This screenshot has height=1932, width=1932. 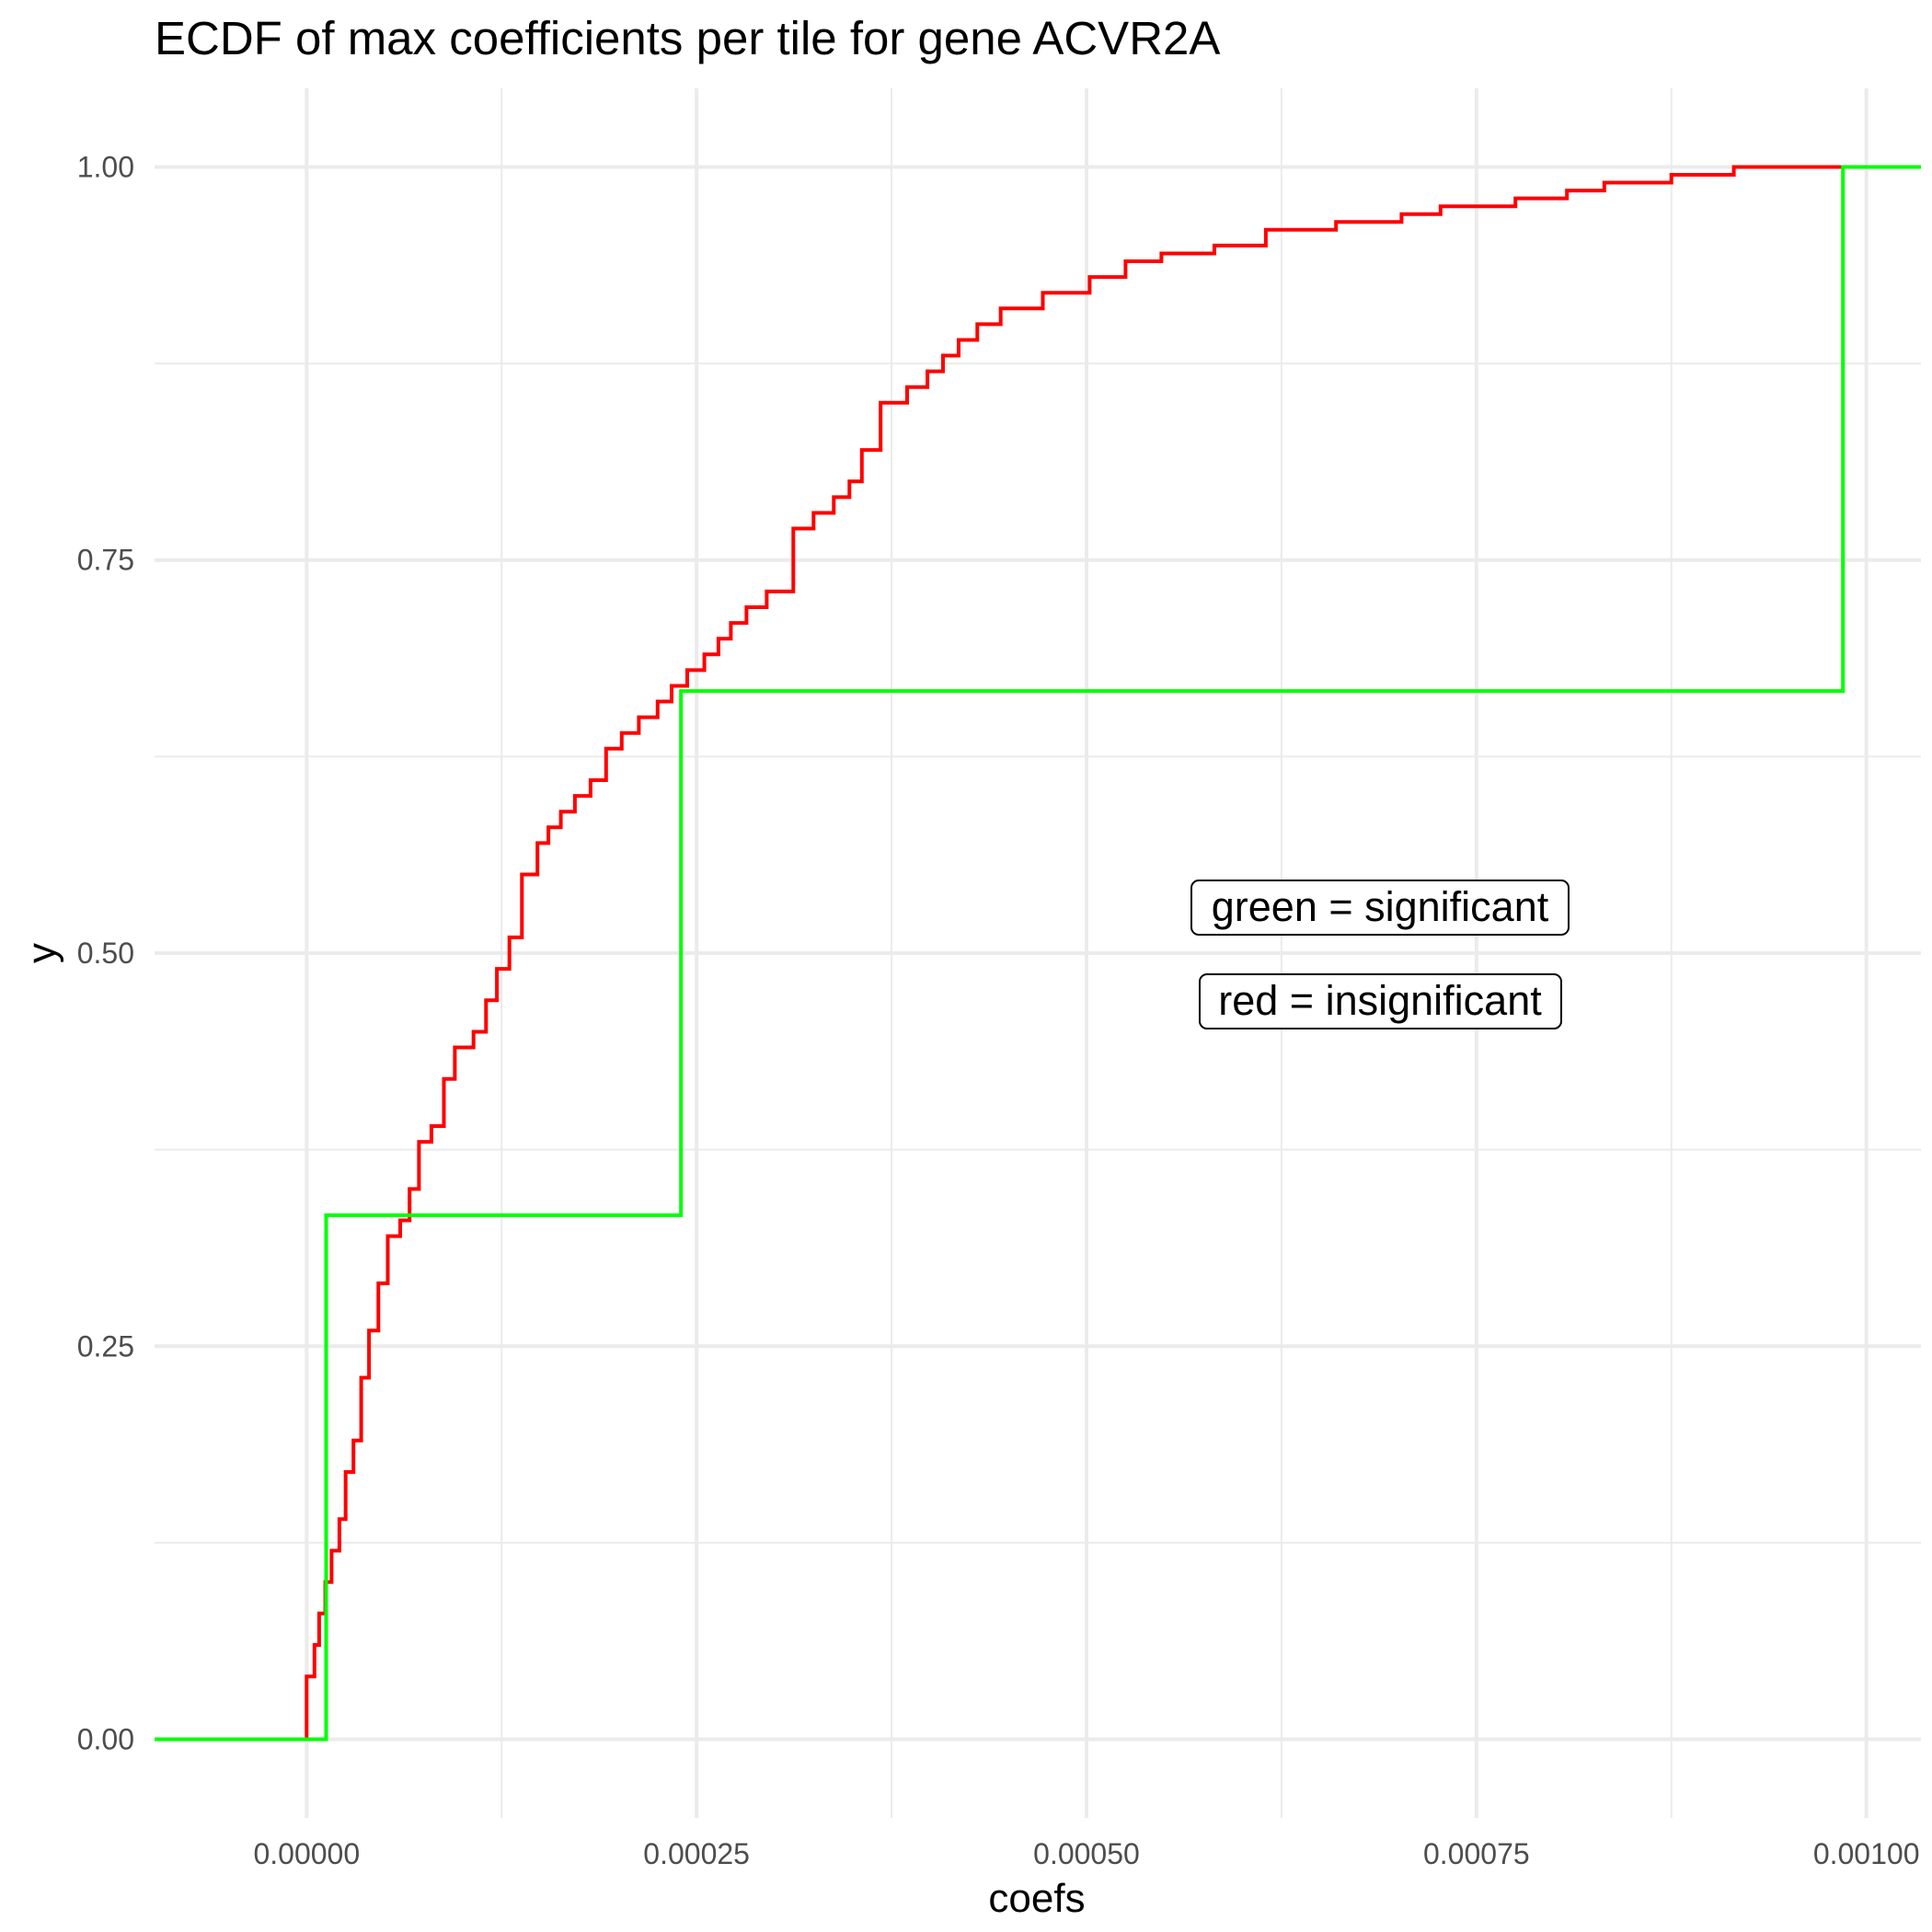 What do you see at coordinates (306, 1853) in the screenshot?
I see `x-tick-label: 0.00000` at bounding box center [306, 1853].